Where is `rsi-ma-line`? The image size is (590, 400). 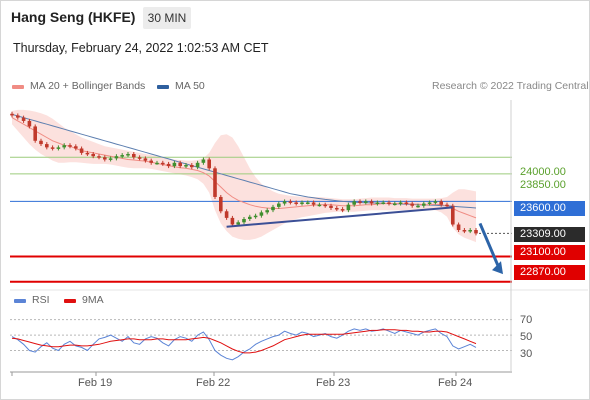
rsi-ma-line is located at coordinates (244, 341).